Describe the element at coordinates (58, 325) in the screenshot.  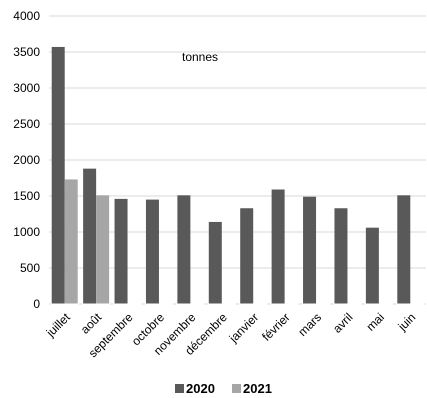
I see `x-tick-label: juillet` at that location.